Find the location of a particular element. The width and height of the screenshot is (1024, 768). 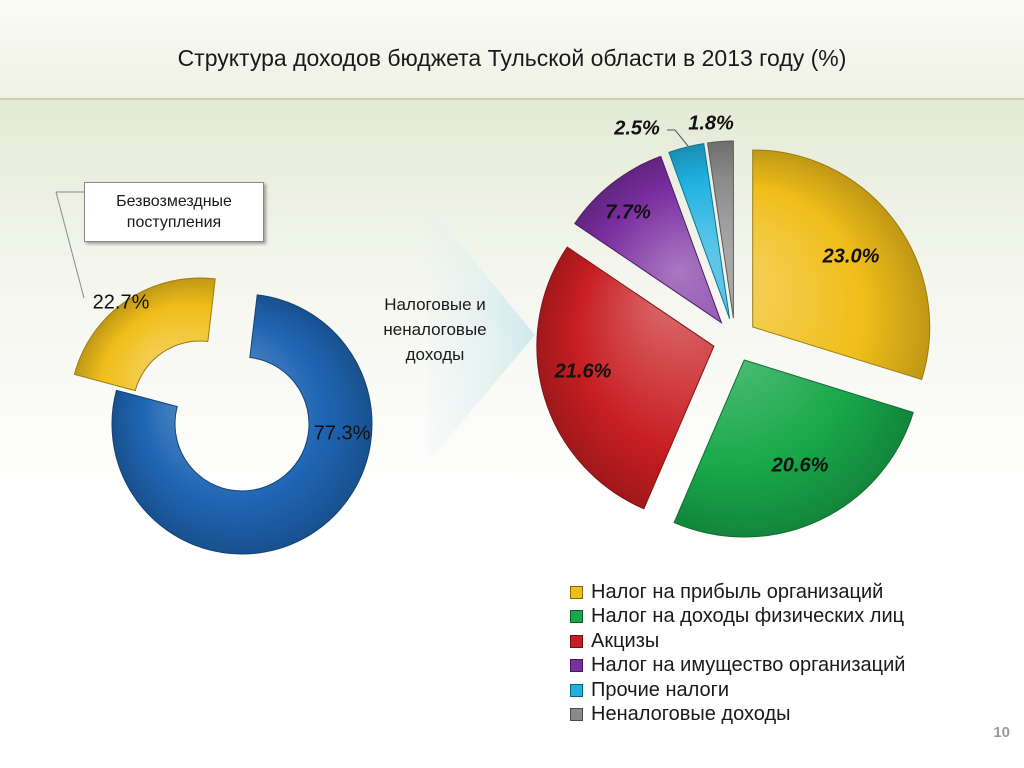

legend-item-6: Неналоговые доходы is located at coordinates (790, 715).